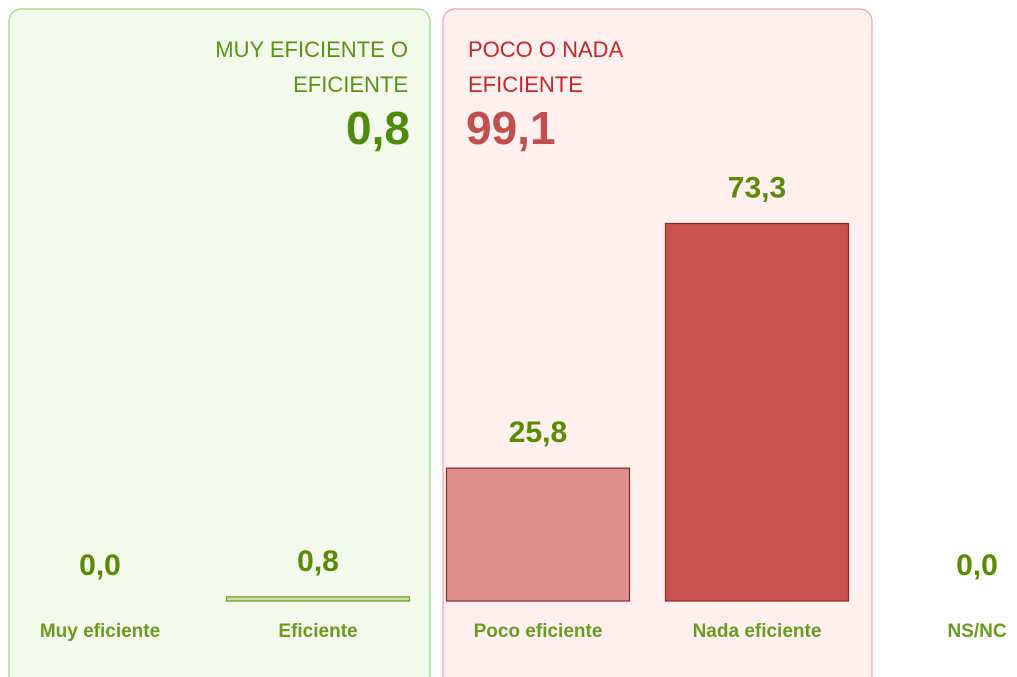  Describe the element at coordinates (378, 128) in the screenshot. I see `group-total: 0,8` at that location.